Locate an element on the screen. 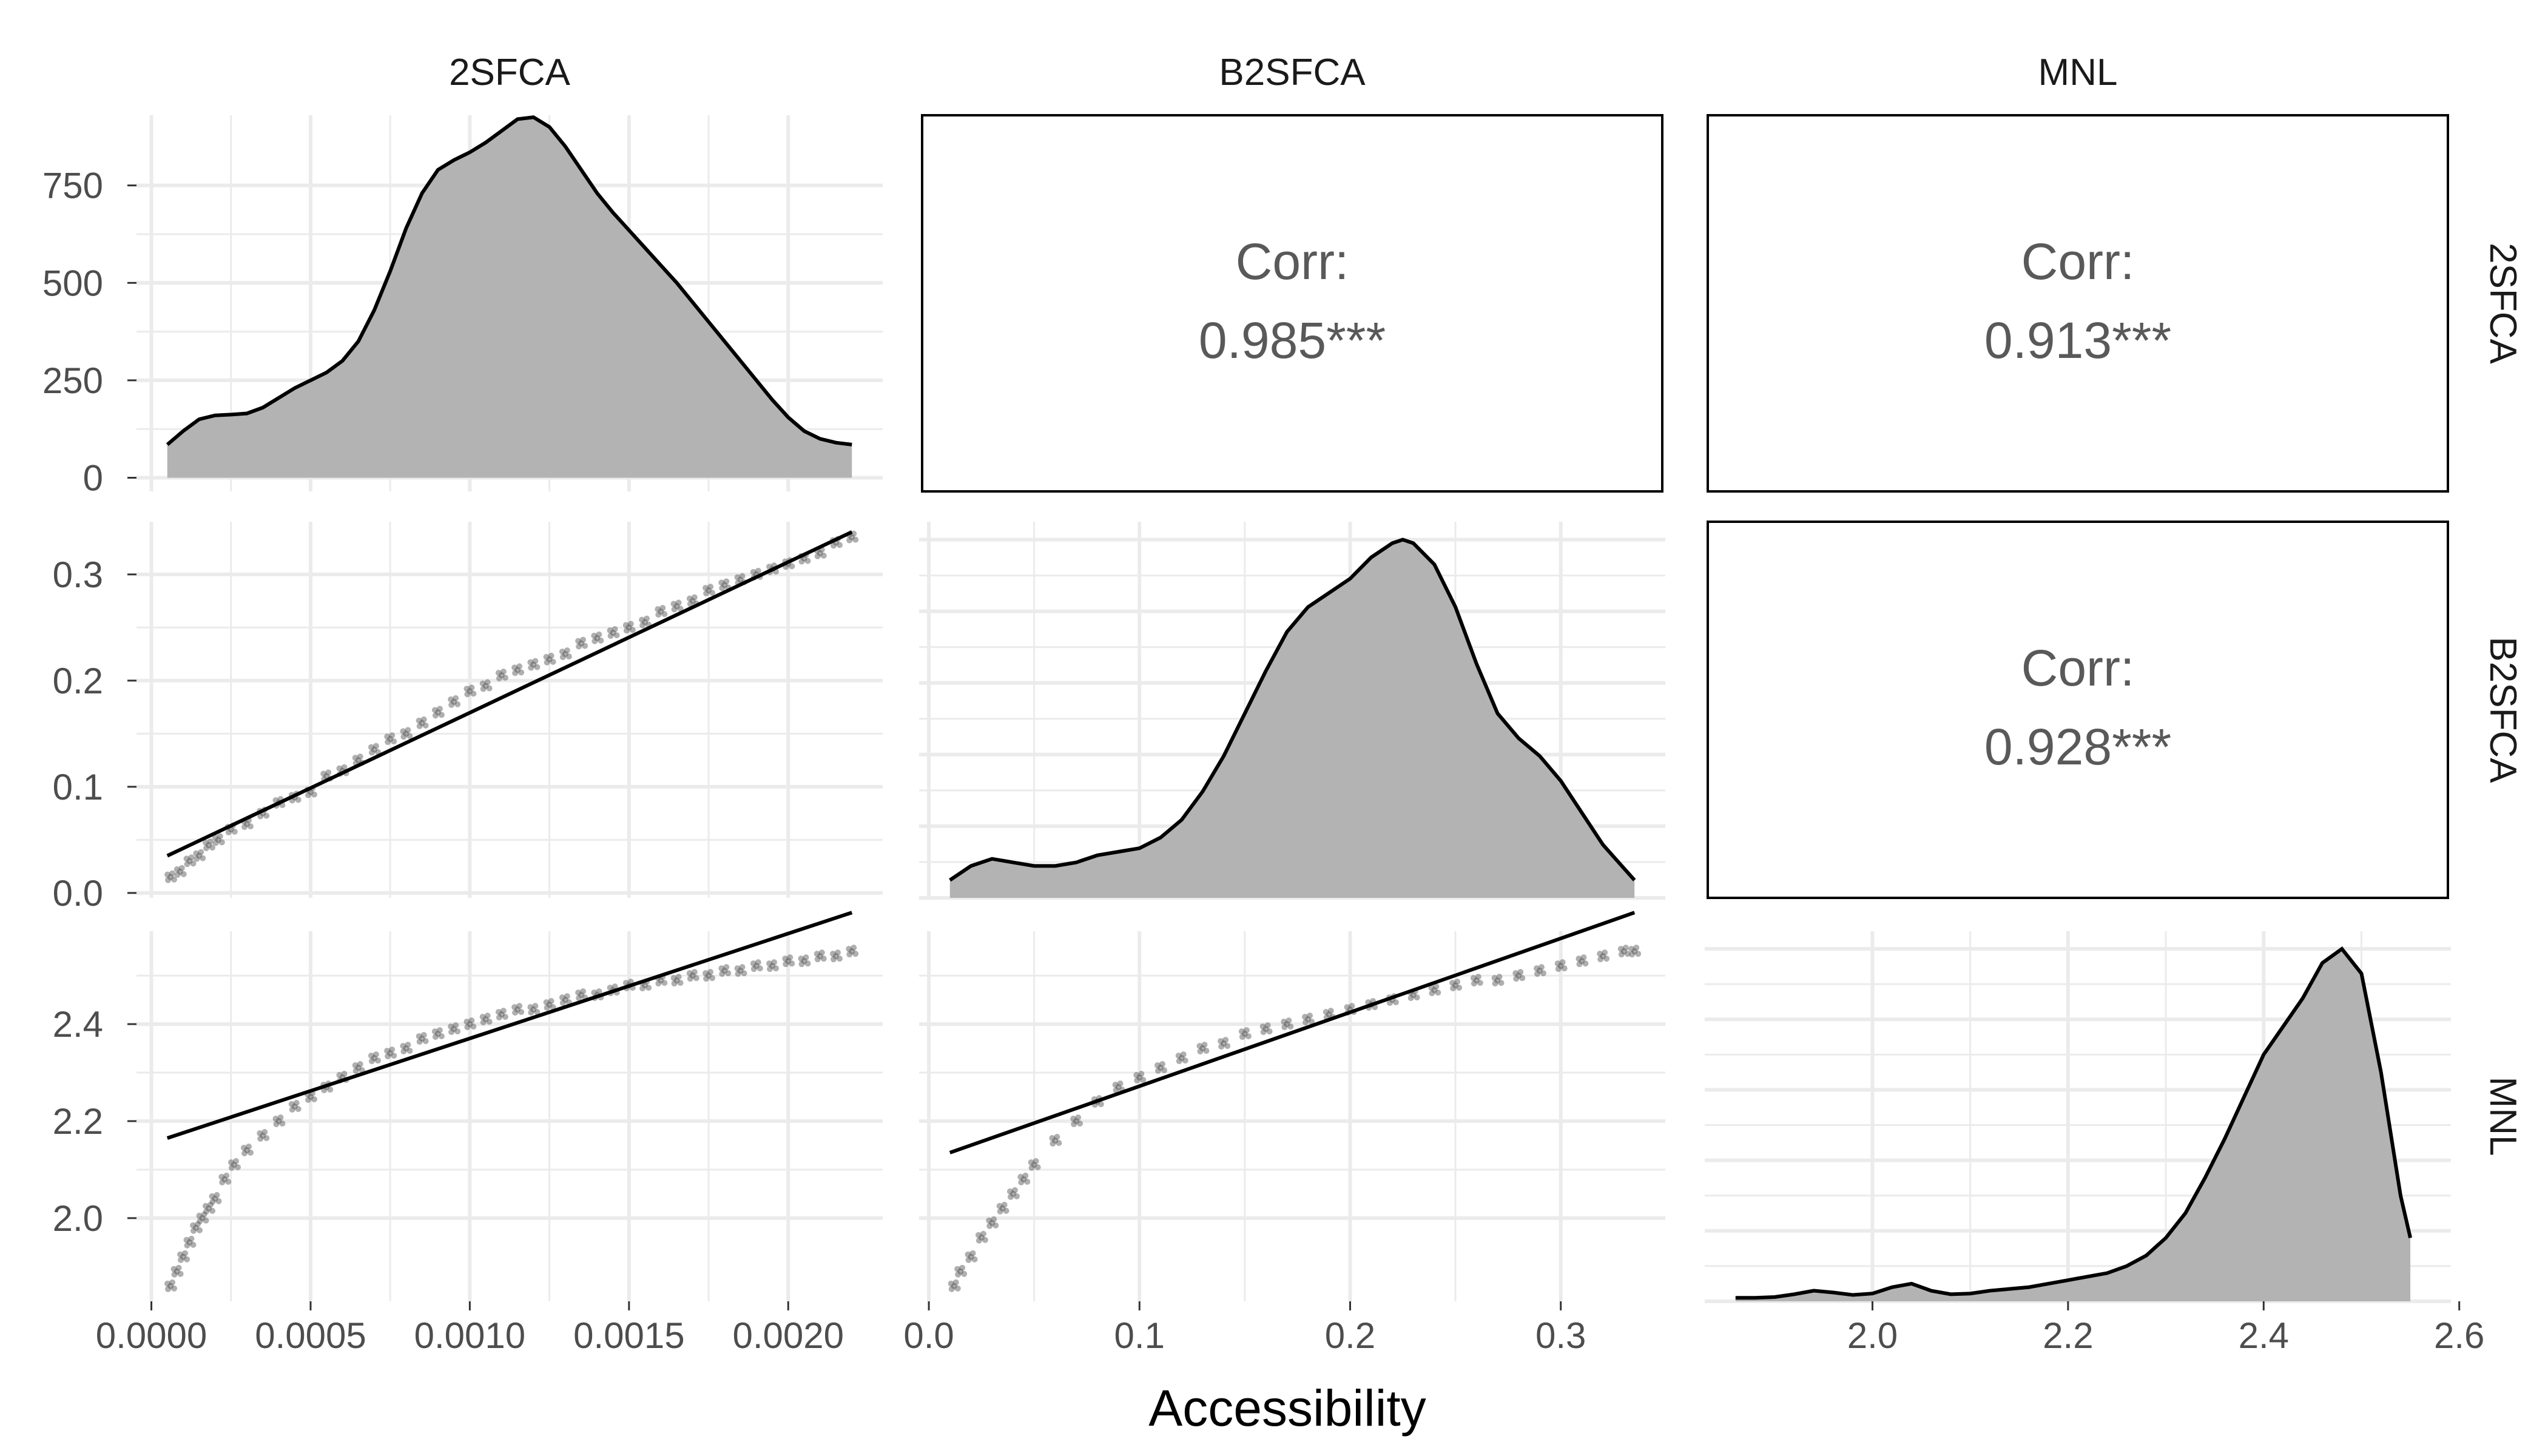  x-axis-label: Accessibility is located at coordinates (1287, 1408).